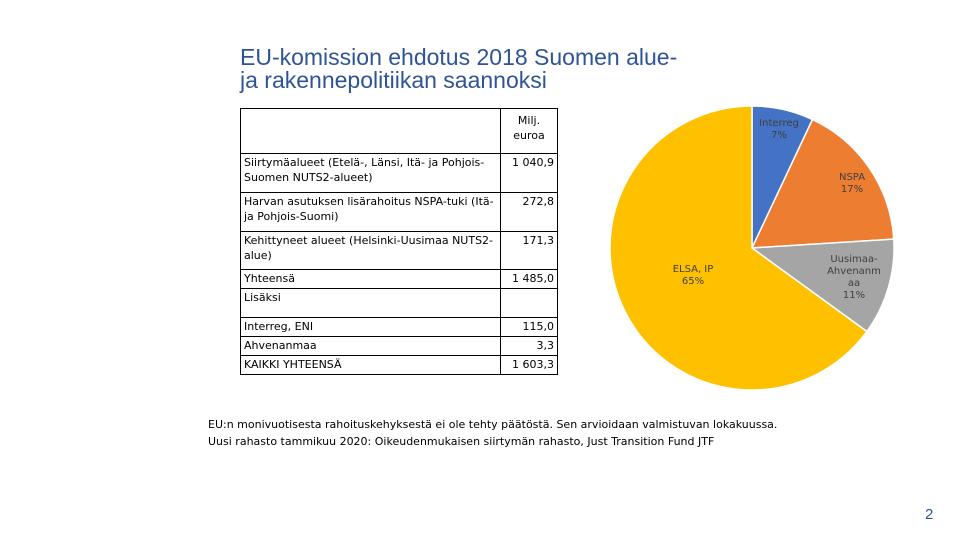 The height and width of the screenshot is (540, 960). Describe the element at coordinates (529, 212) in the screenshot. I see `table-cell-value: 272,8` at that location.